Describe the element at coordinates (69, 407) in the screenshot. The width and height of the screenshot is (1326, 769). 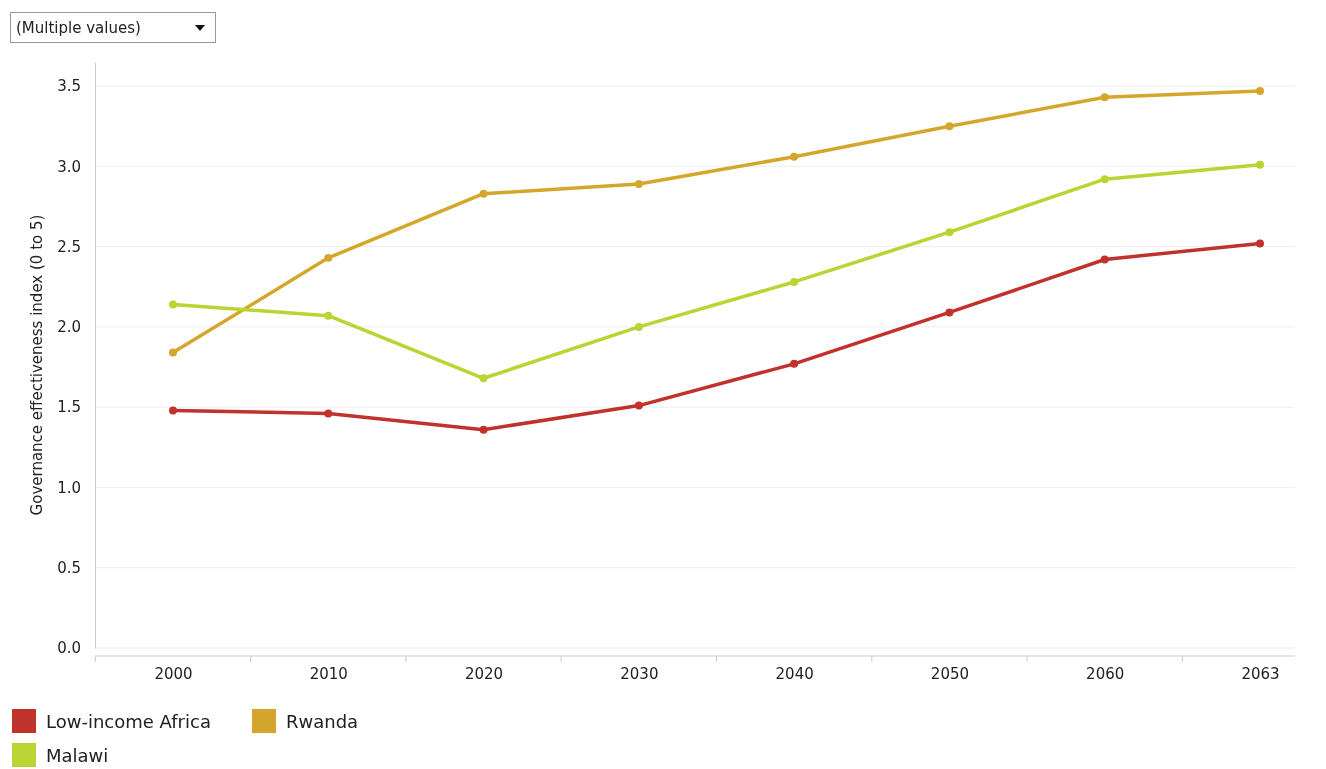
I see `y-tick-label: 1.5` at that location.